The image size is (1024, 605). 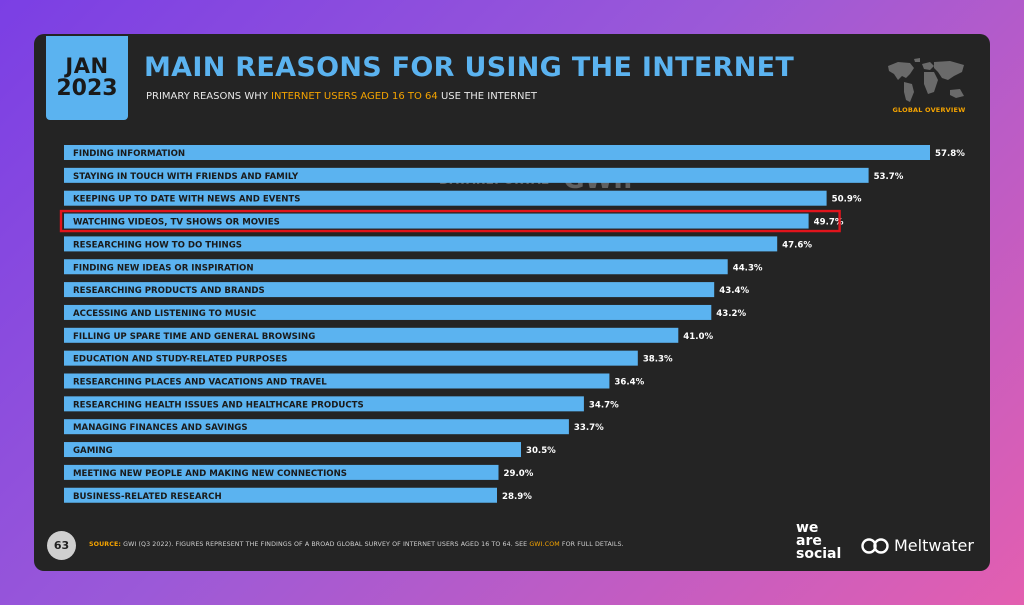 What do you see at coordinates (889, 177) in the screenshot?
I see `value-label: 53.7%` at bounding box center [889, 177].